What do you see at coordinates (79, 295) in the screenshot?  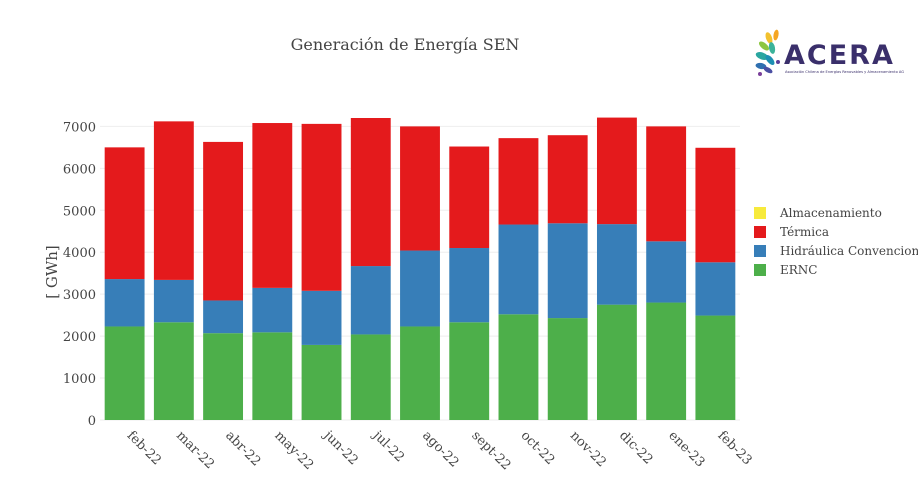 I see `y-tick-label: 3000` at bounding box center [79, 295].